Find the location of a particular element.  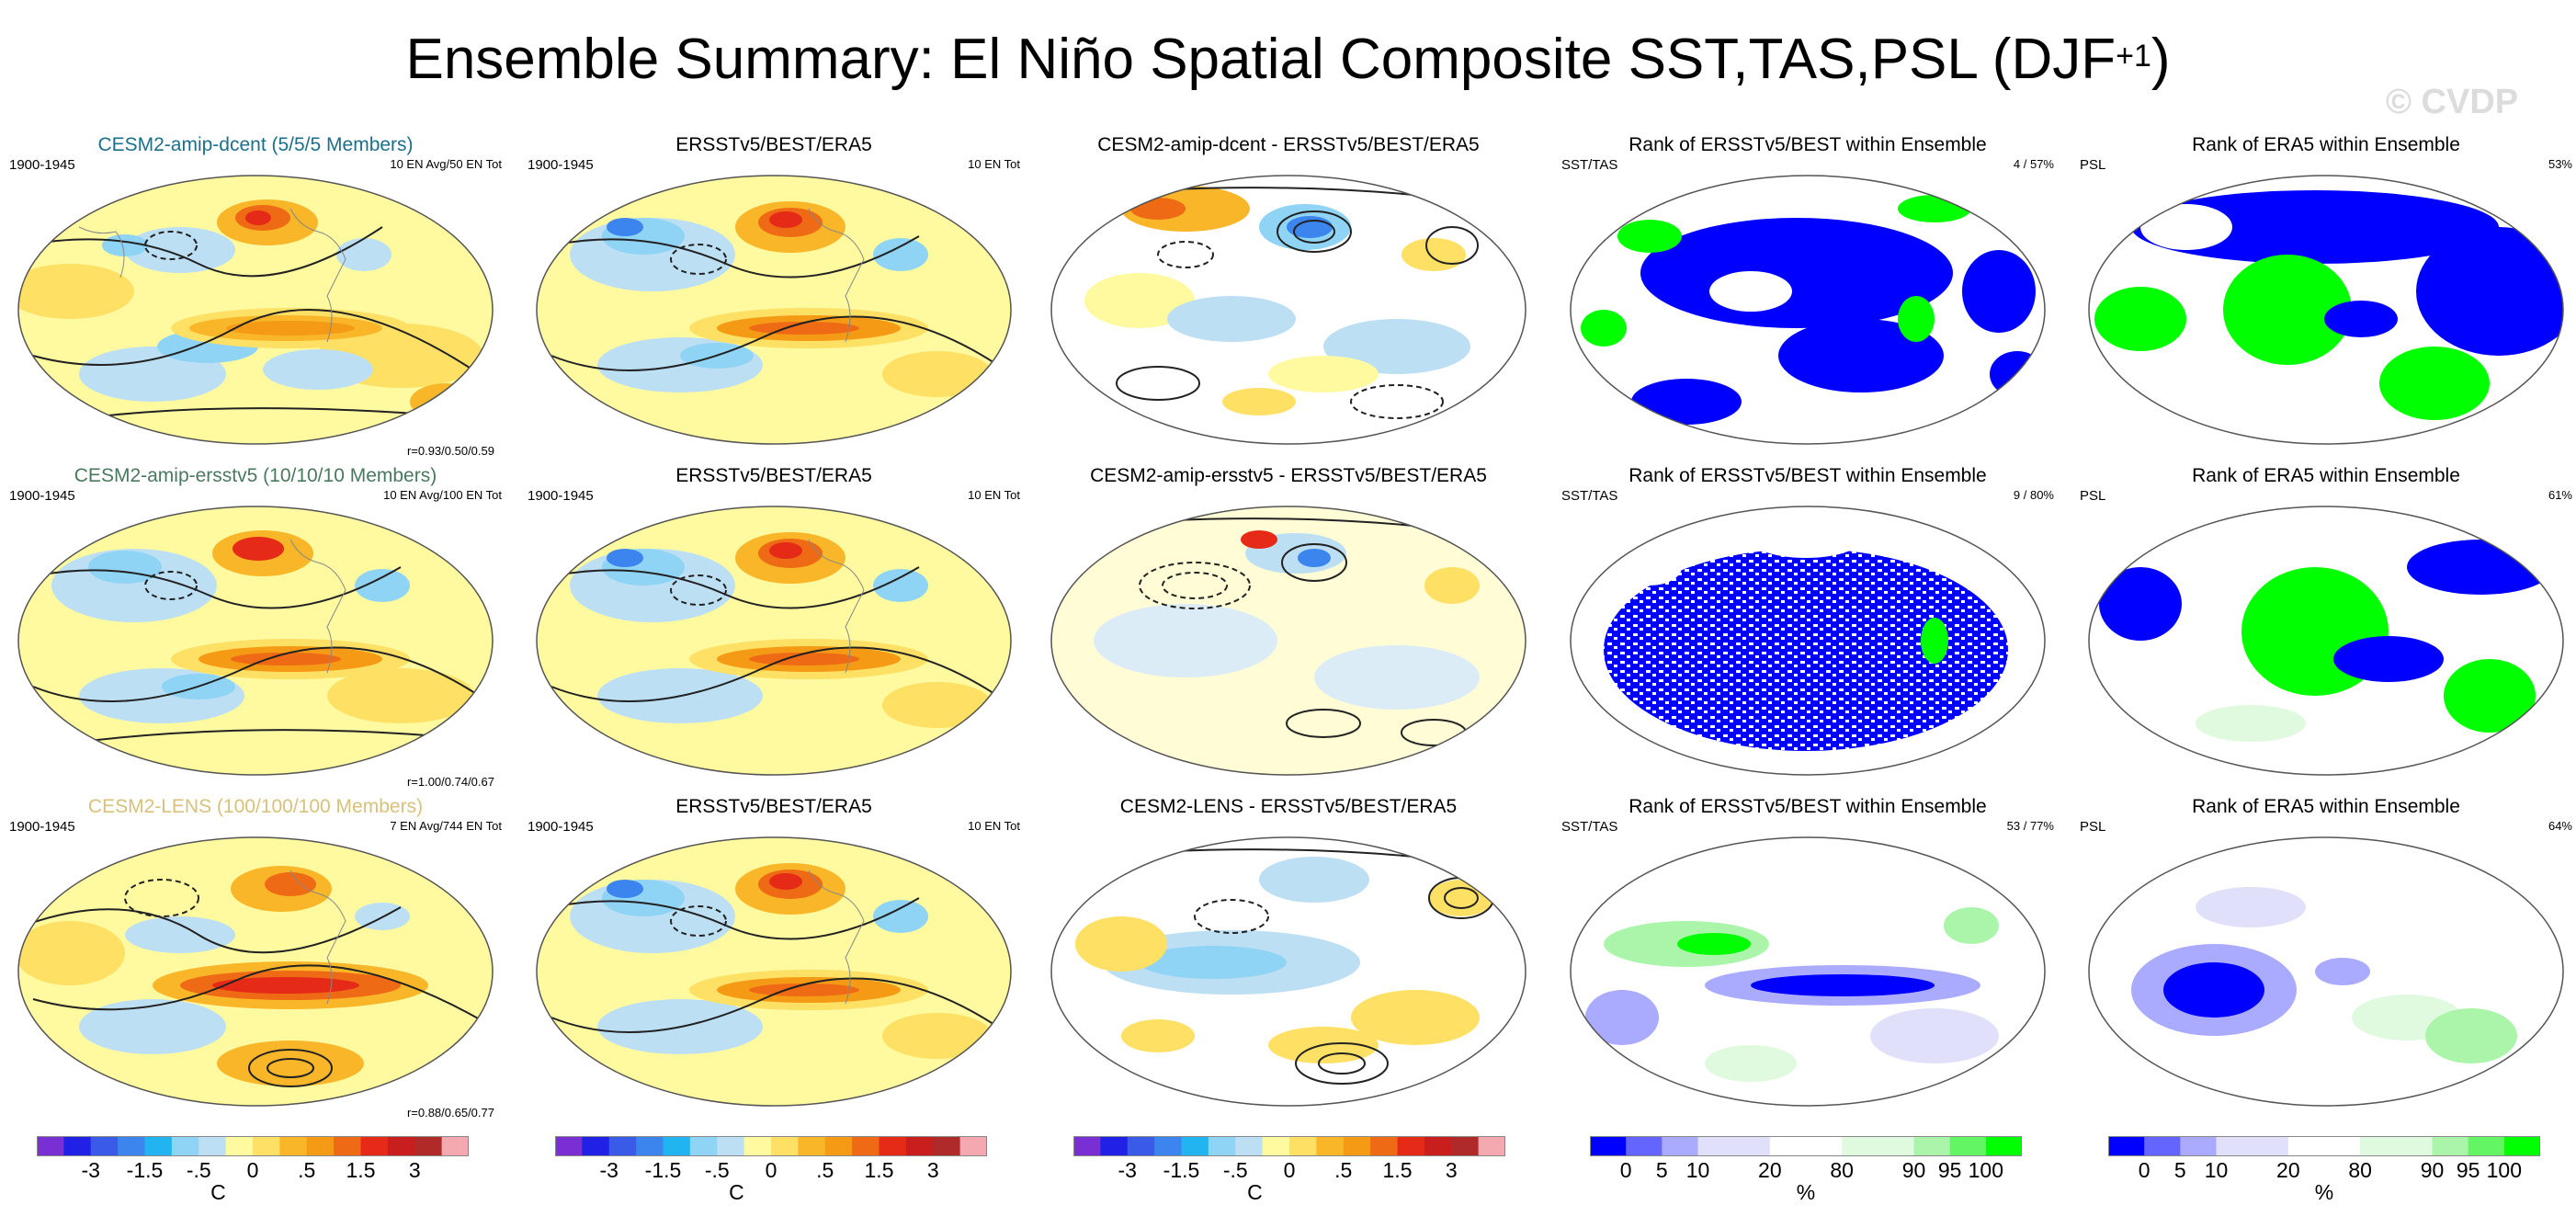

panel-obs-row1: ERSSTv5/BEST/ERA5 1900-1945 10 EN Tot is located at coordinates (774, 296).